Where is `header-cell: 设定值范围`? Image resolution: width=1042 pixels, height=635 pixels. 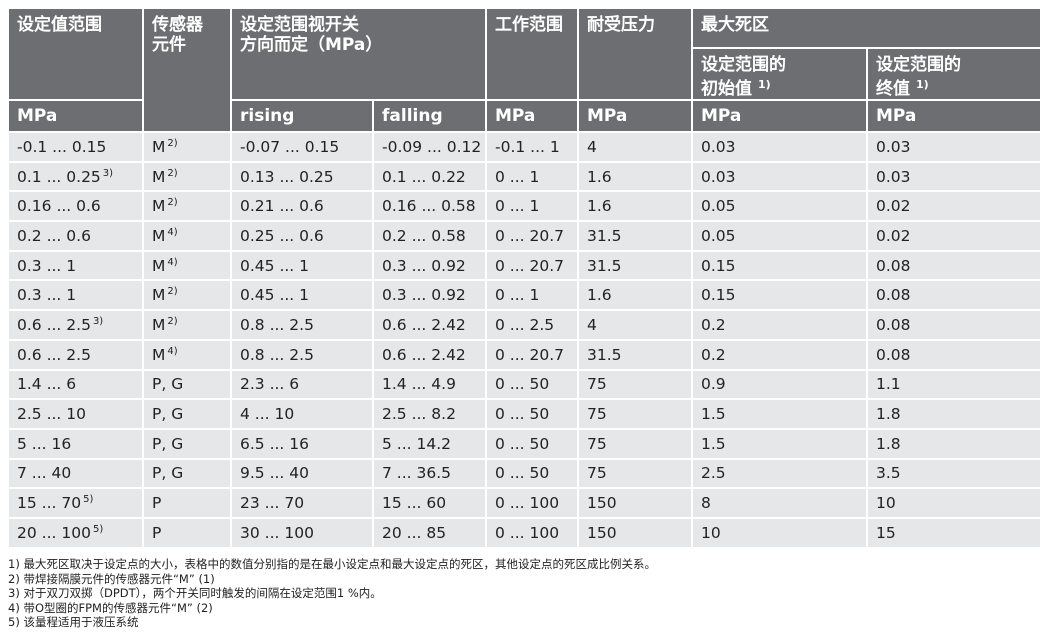 header-cell: 设定值范围 is located at coordinates (75, 54).